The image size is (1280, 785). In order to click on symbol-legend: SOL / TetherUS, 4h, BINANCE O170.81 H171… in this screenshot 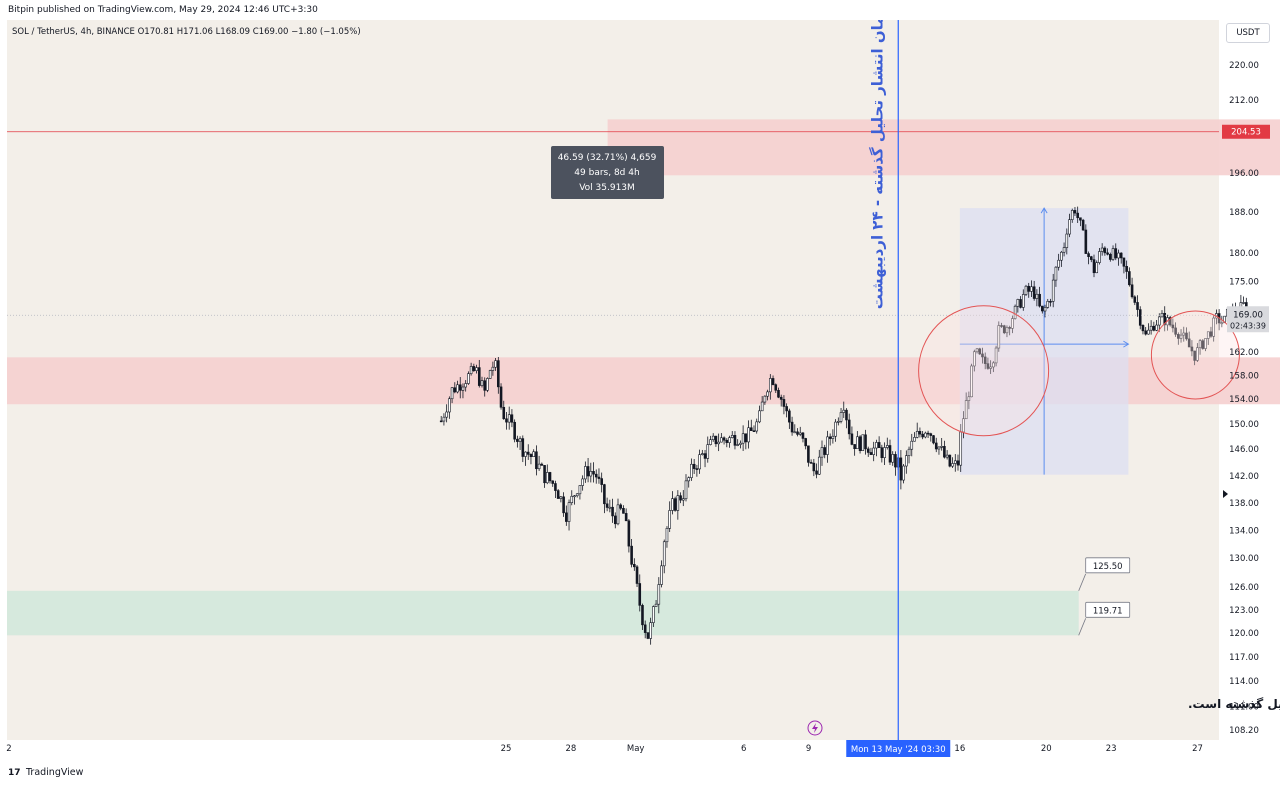, I will do `click(186, 32)`.